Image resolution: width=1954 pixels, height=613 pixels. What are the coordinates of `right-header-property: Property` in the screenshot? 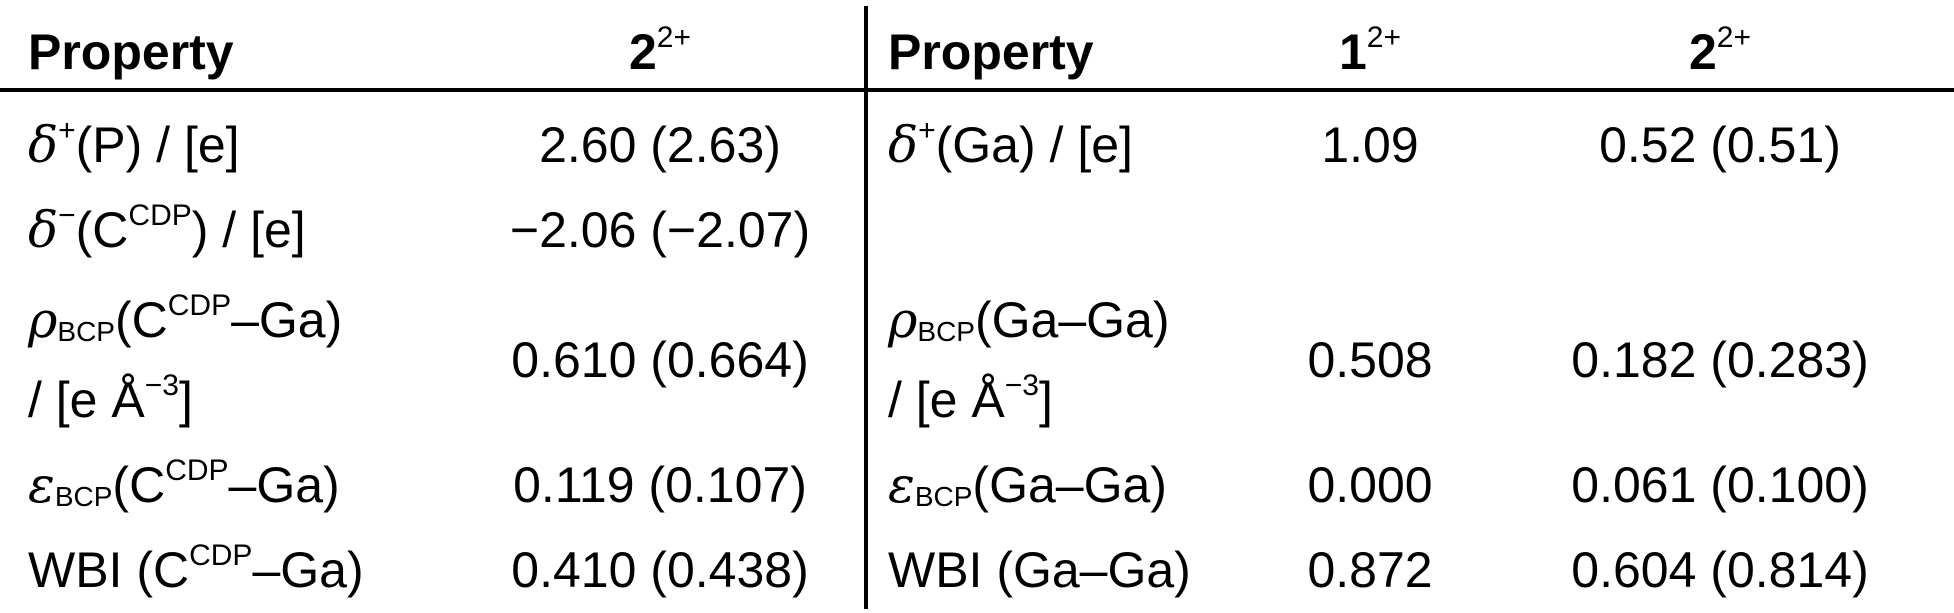 It's located at (991, 52).